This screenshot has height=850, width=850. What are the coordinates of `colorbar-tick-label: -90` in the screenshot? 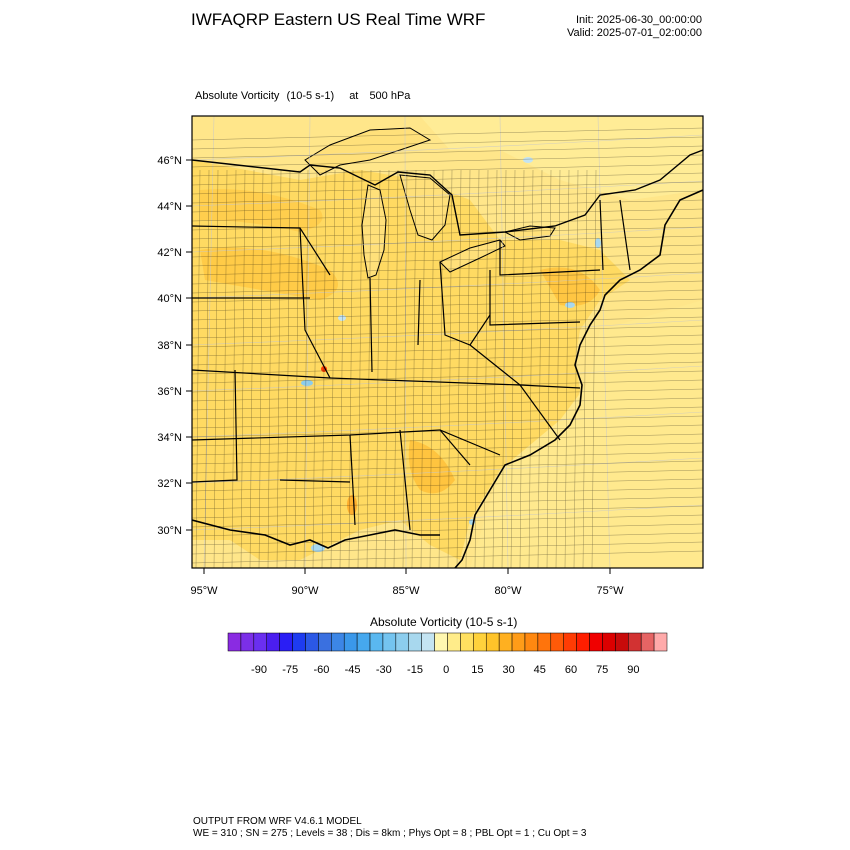 It's located at (259, 670).